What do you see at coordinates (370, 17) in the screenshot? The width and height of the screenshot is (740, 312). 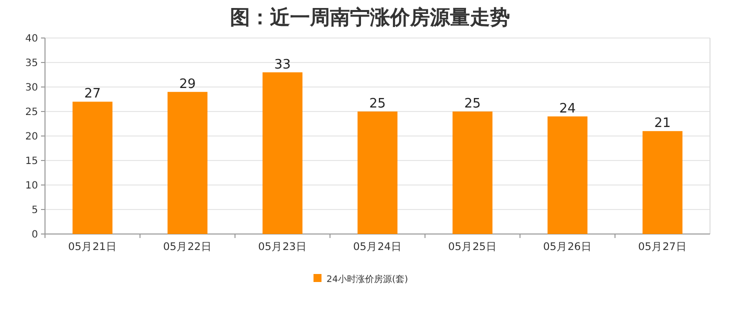 I see `chart-title: 图：近一周南宁涨价房源量走势` at bounding box center [370, 17].